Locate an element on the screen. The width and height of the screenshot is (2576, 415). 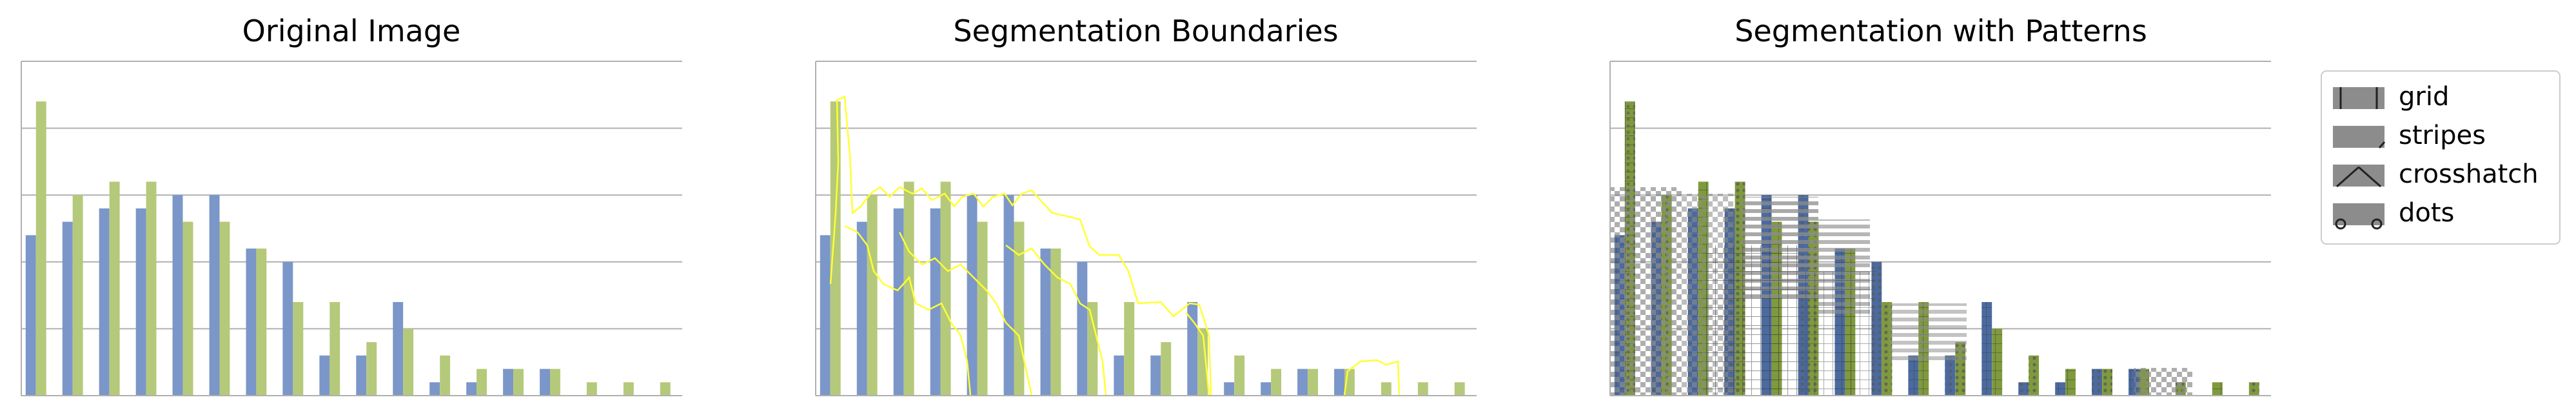
pattern-region-dots is located at coordinates (1630, 249).